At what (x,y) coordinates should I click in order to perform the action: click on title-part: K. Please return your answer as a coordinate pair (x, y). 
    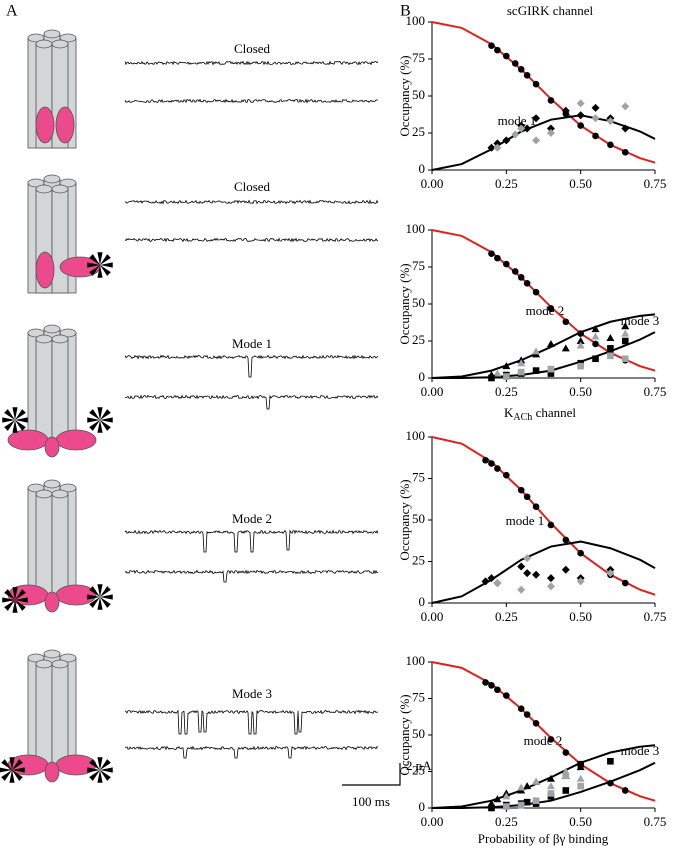
    Looking at the image, I should click on (509, 412).